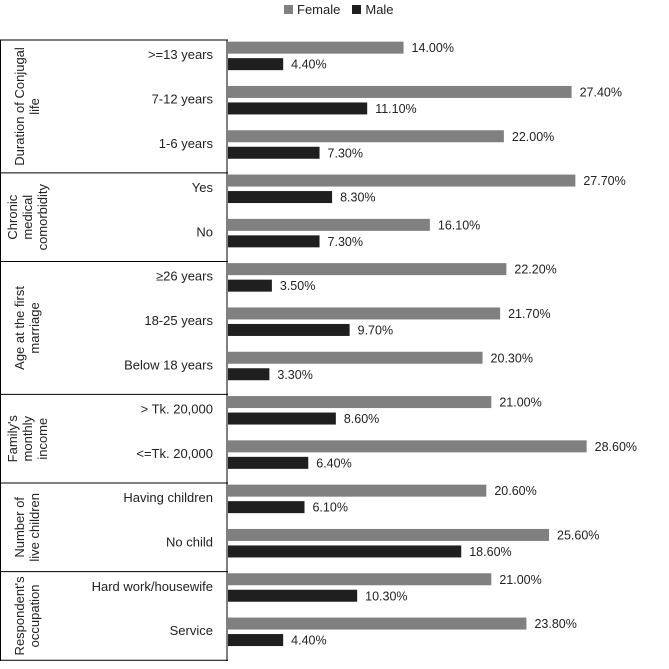 The height and width of the screenshot is (669, 669). Describe the element at coordinates (386, 596) in the screenshot. I see `data-label-male: 10.30%` at that location.